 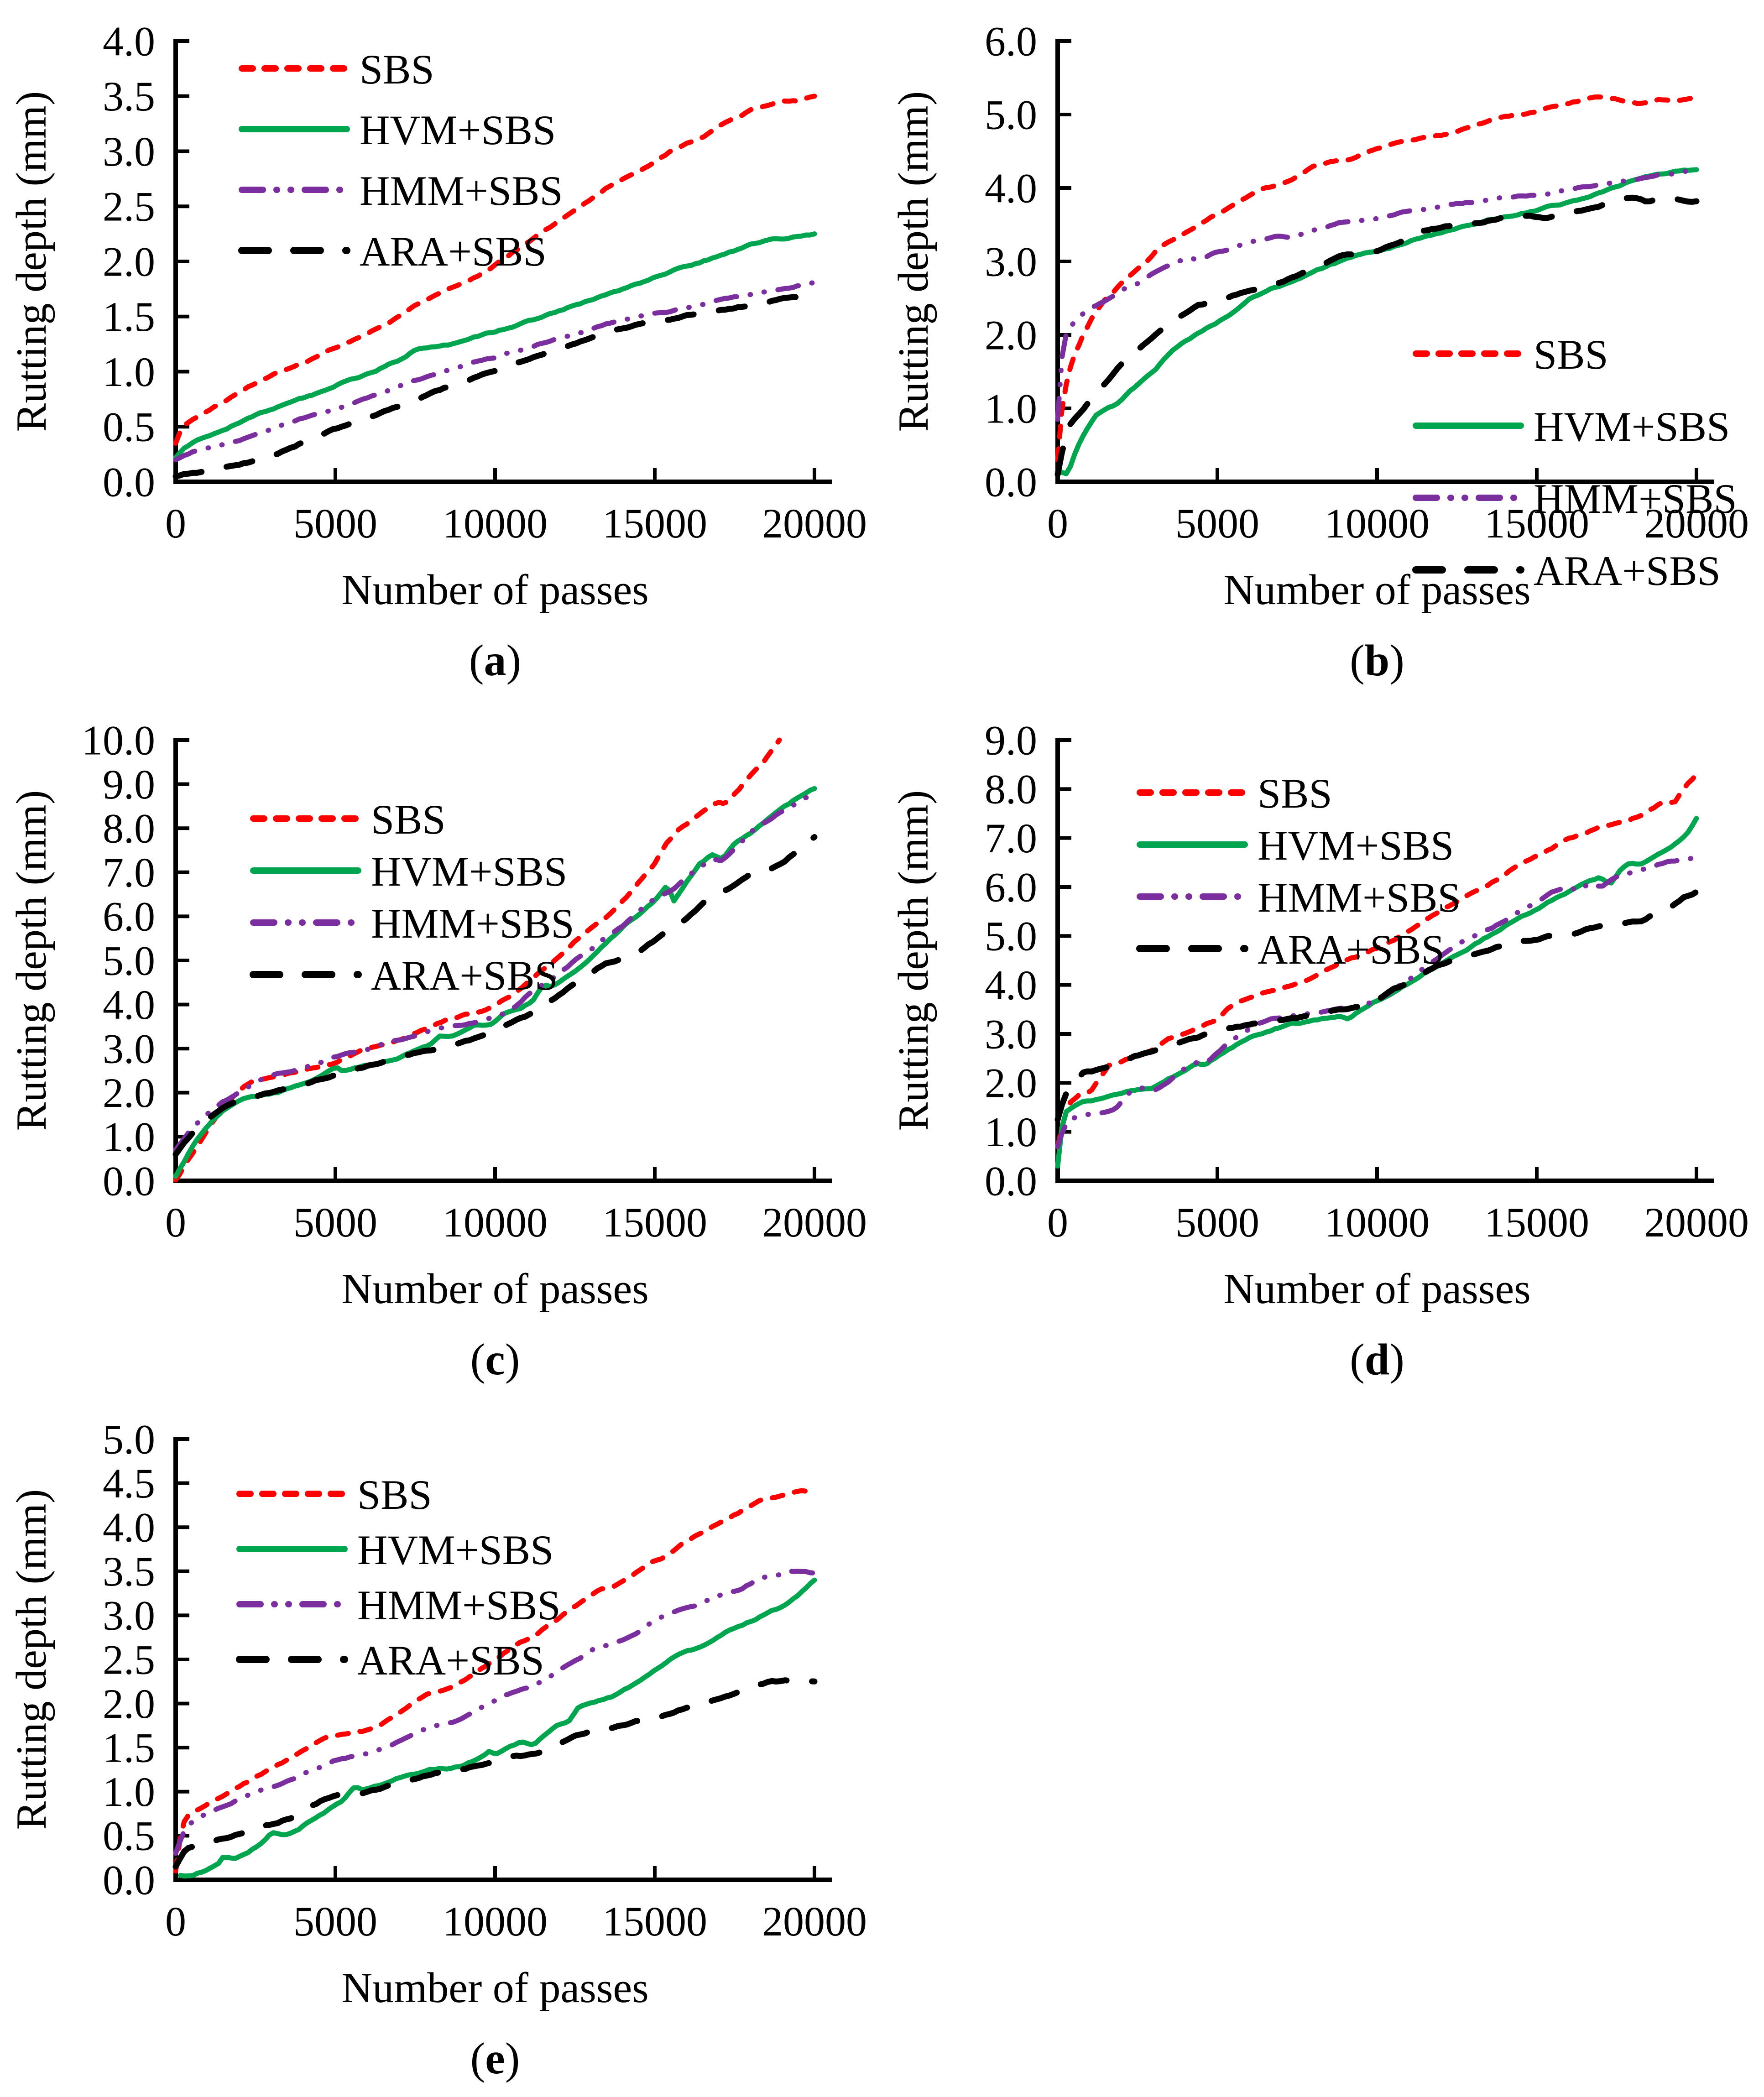 What do you see at coordinates (129, 1748) in the screenshot?
I see `y-tick-label: 1.5` at bounding box center [129, 1748].